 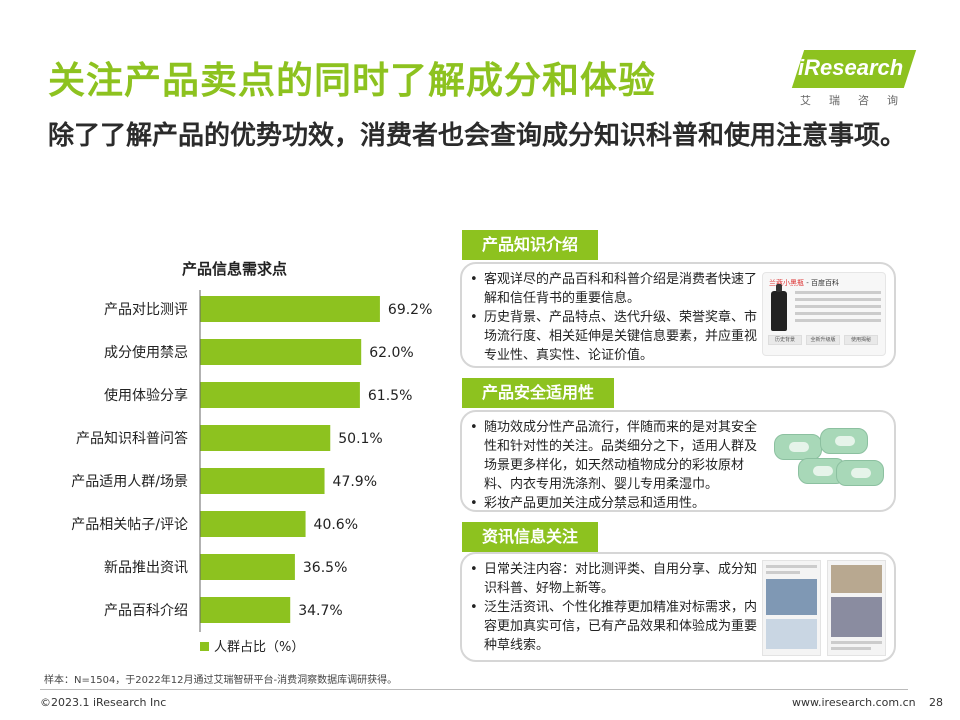 What do you see at coordinates (824, 608) in the screenshot?
I see `feed-screenshot` at bounding box center [824, 608].